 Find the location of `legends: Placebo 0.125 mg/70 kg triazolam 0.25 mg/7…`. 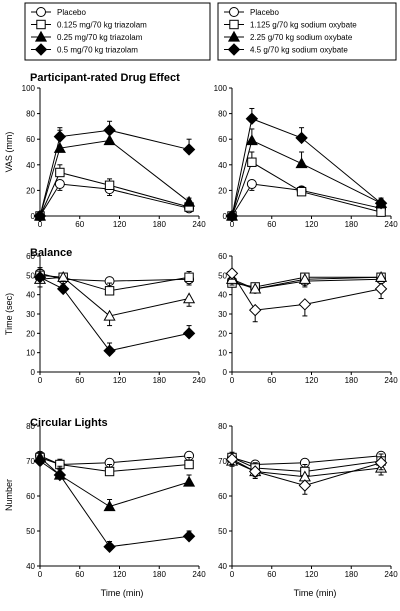

legends: Placebo 0.125 mg/70 kg triazolam 0.25 mg/7… is located at coordinates (210, 31).